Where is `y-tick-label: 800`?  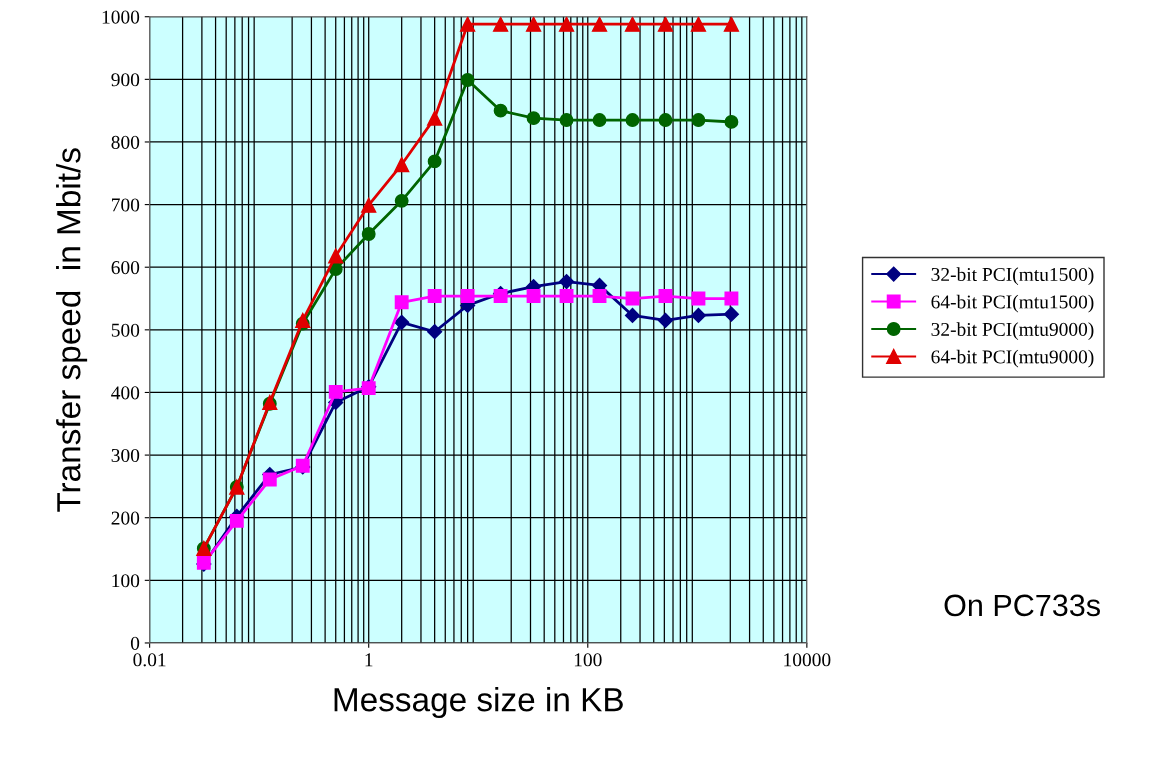 y-tick-label: 800 is located at coordinates (125, 142).